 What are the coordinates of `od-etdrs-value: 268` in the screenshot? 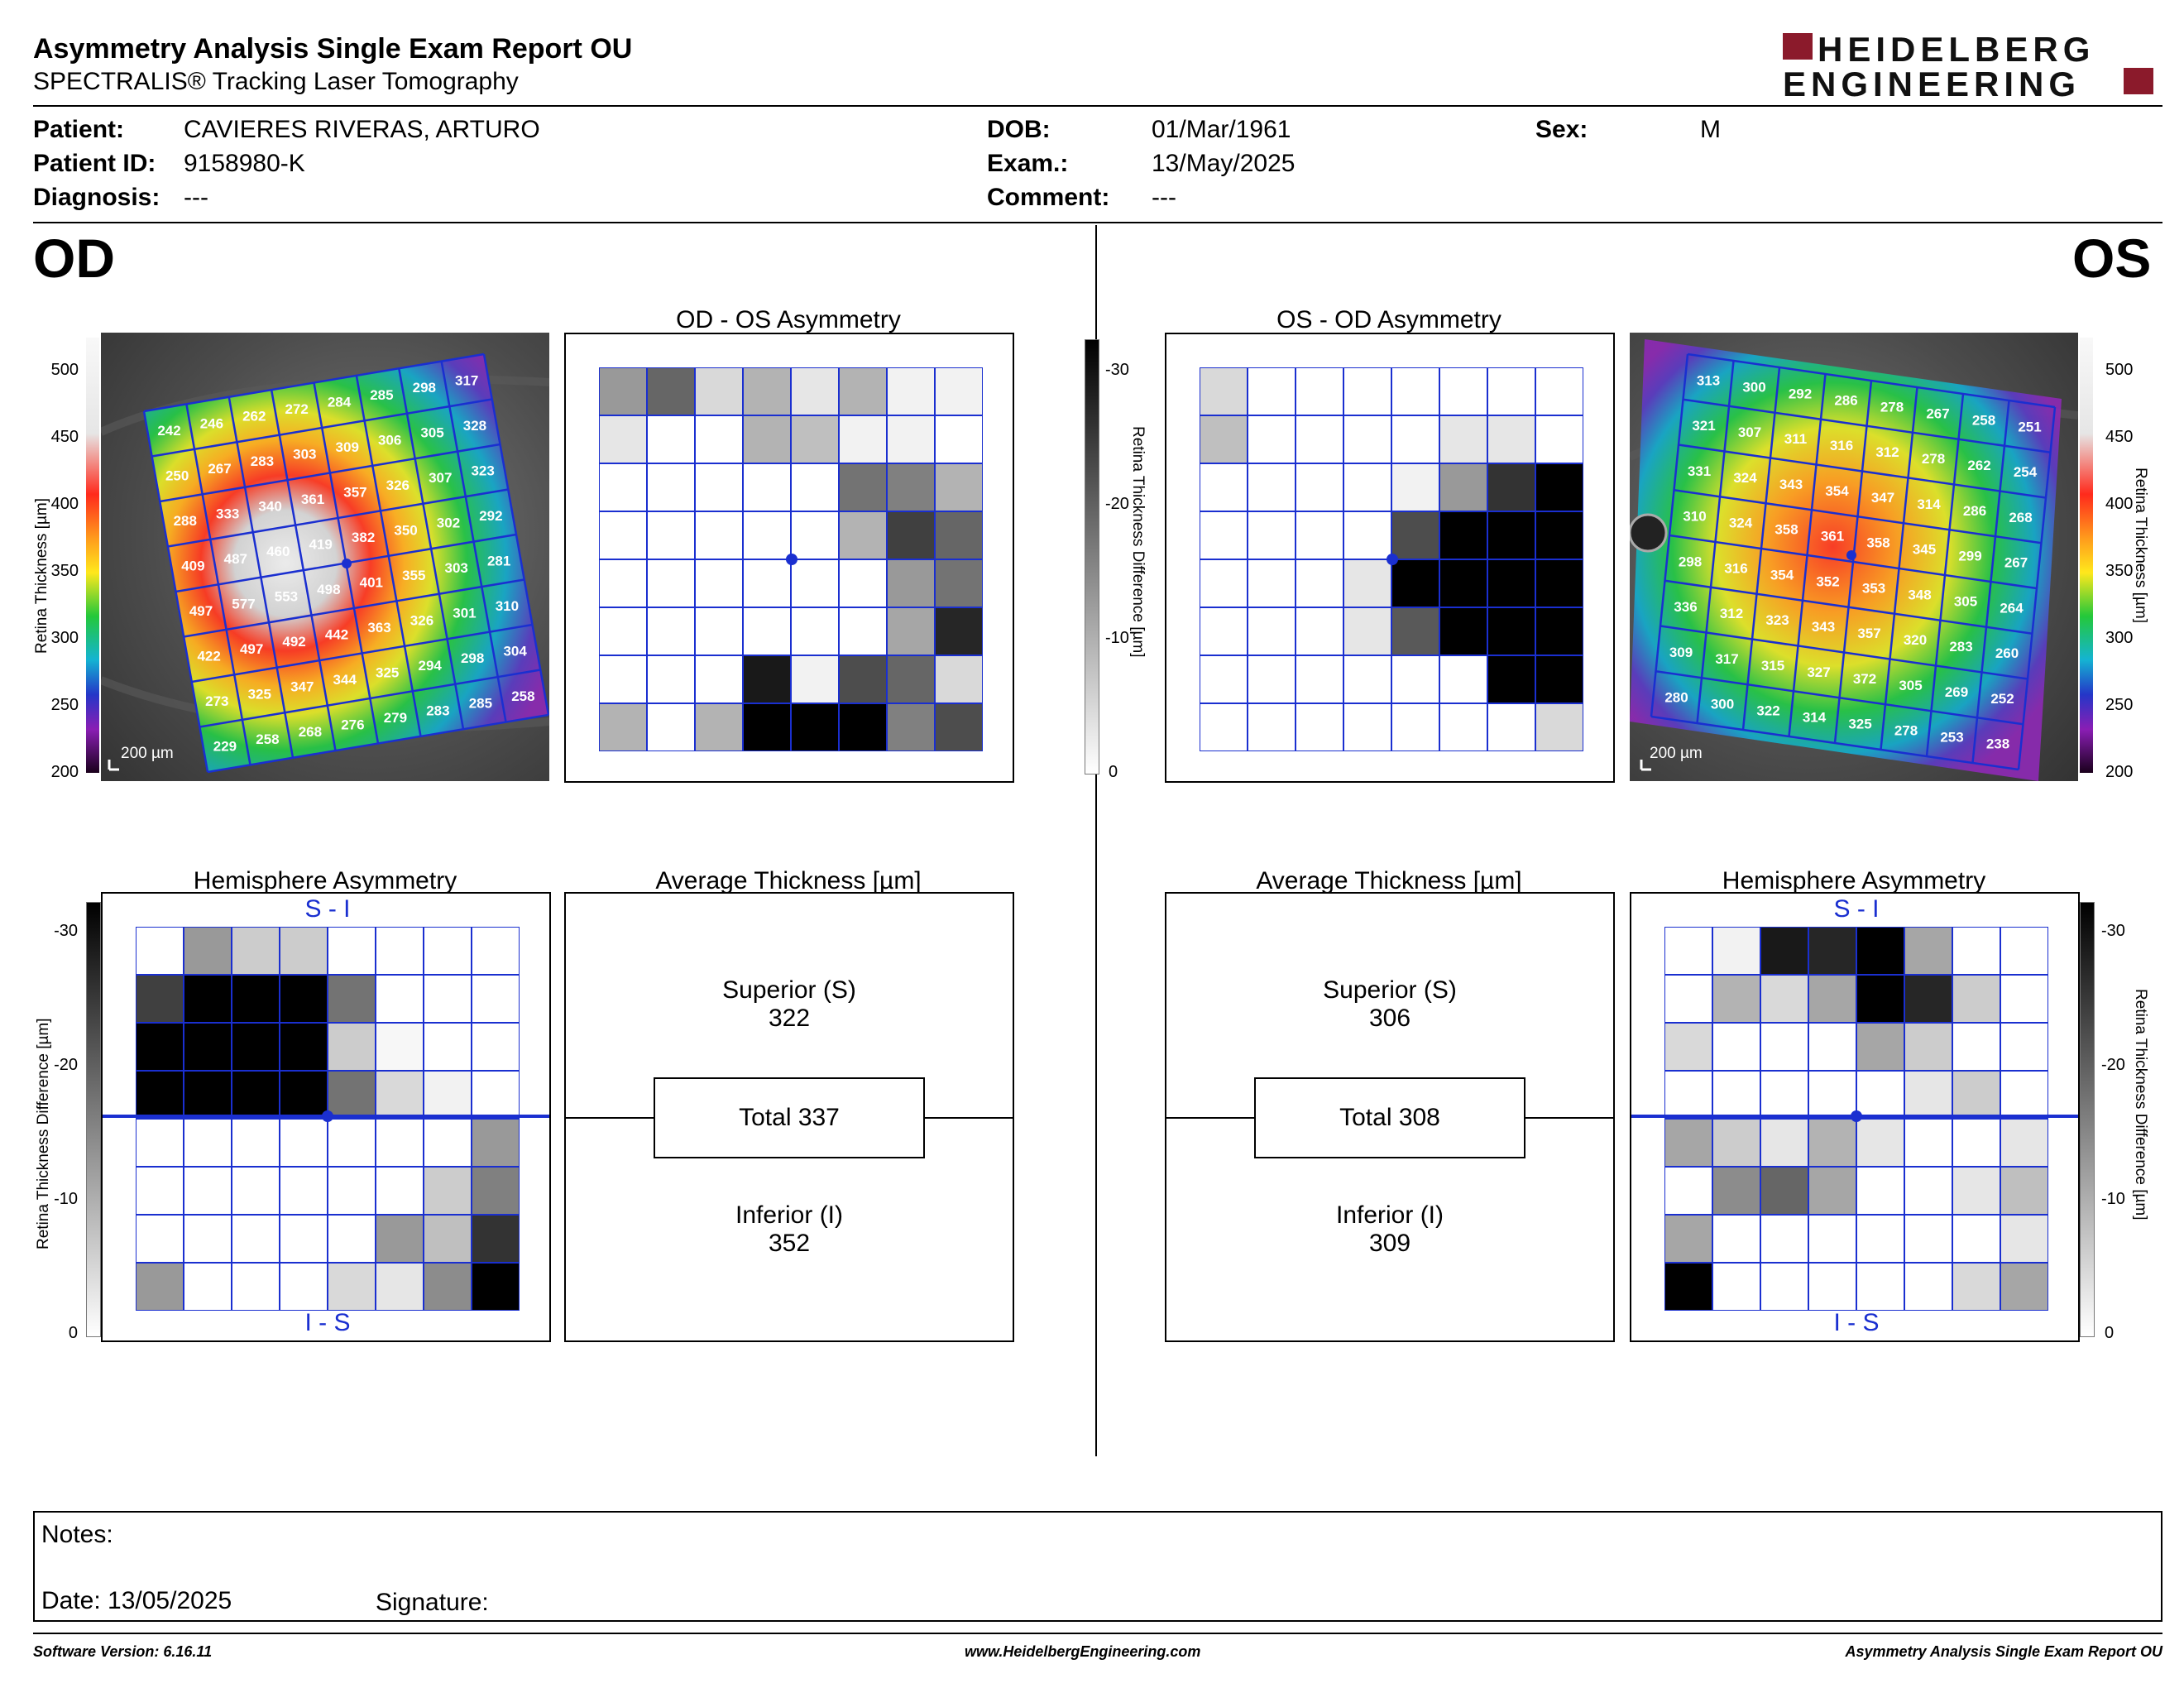 It's located at (310, 732).